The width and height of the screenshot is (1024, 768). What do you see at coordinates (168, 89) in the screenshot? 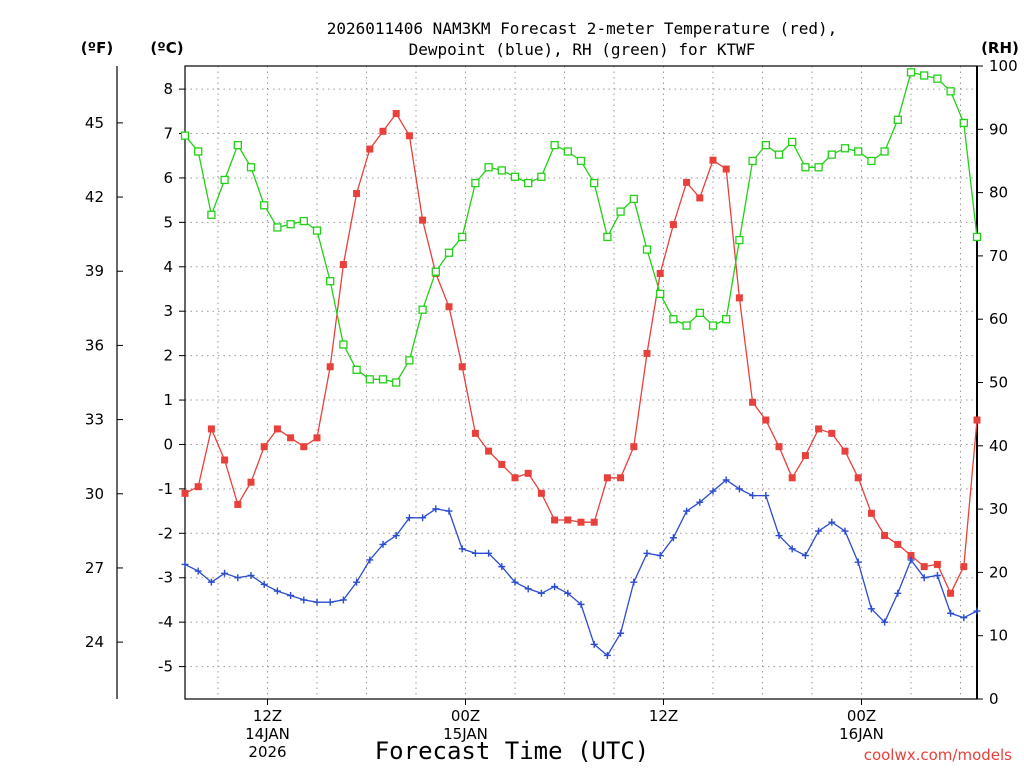
I see `celsius-tick-label: 8` at bounding box center [168, 89].